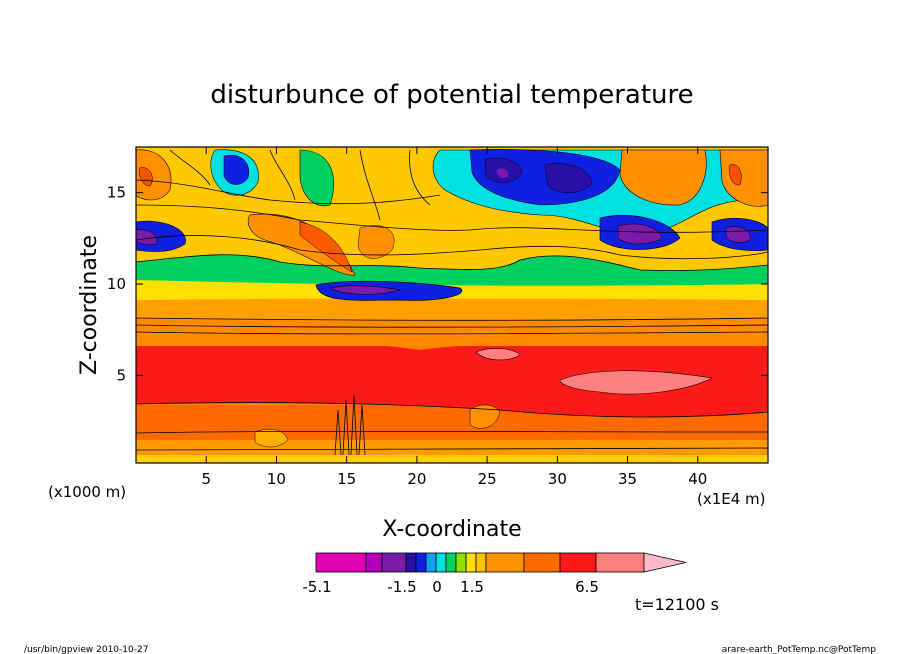 The width and height of the screenshot is (904, 654). I want to click on colorbar-tick-label: 0, so click(437, 587).